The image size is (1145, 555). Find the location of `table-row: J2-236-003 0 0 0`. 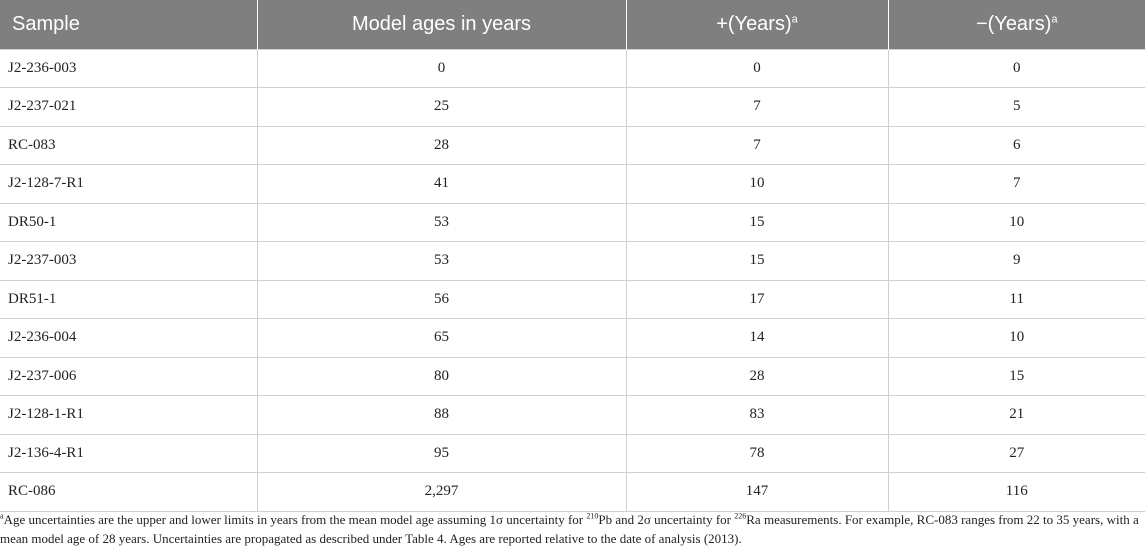

table-row: J2-236-003 0 0 0 is located at coordinates (572, 68).